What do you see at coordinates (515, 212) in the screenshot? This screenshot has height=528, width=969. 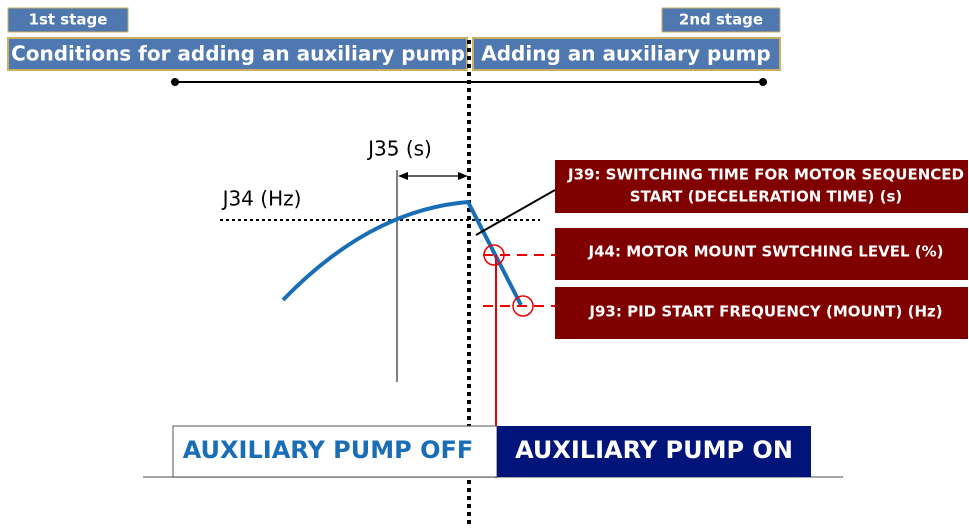 I see `leader-line` at bounding box center [515, 212].